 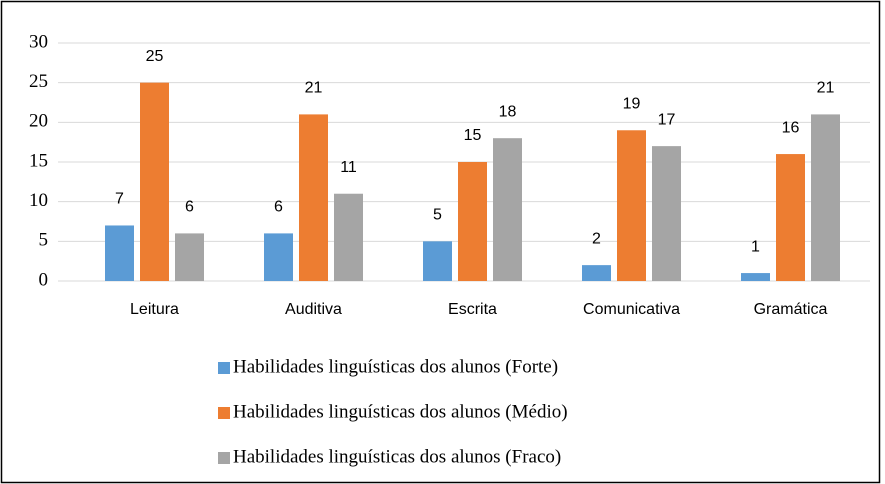 I want to click on data-label: 11, so click(x=348, y=167).